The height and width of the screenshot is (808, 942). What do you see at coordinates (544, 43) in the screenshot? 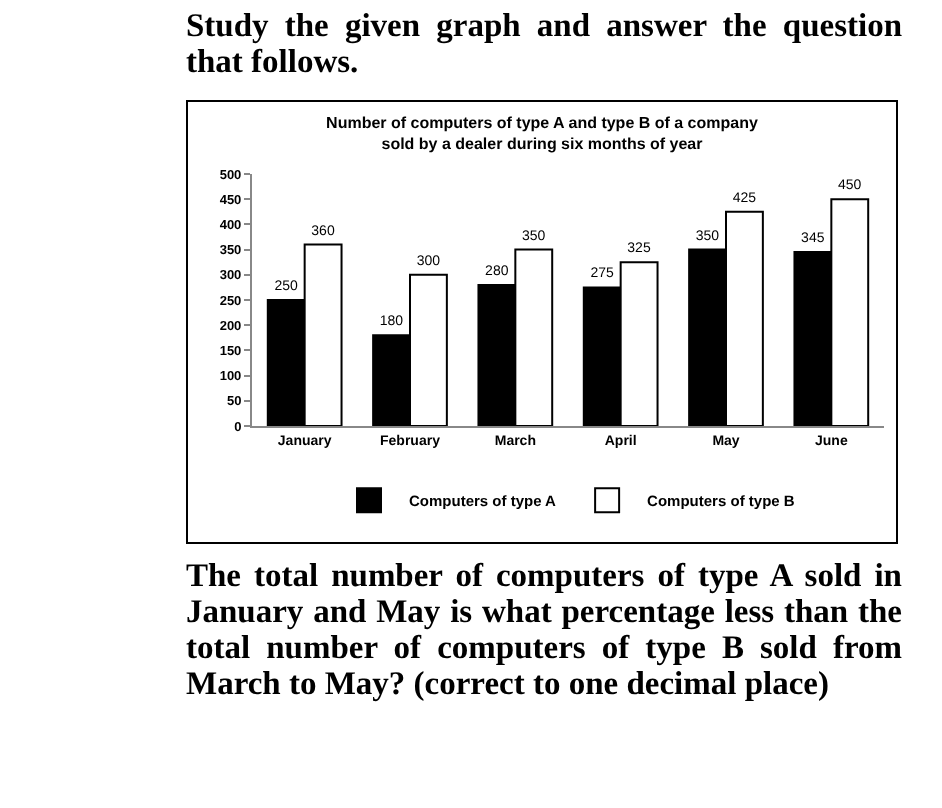
I see `text: Study the given graph and answer the question that follows.` at bounding box center [544, 43].